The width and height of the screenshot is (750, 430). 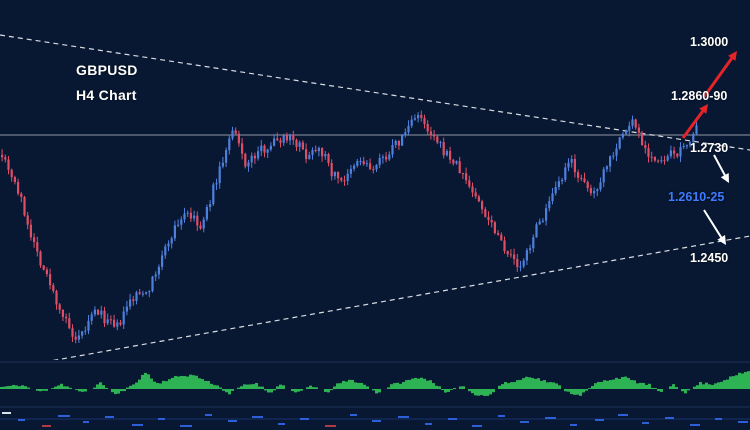 What do you see at coordinates (703, 109) in the screenshot?
I see `bullish-projection-lower-arrowhead-icon` at bounding box center [703, 109].